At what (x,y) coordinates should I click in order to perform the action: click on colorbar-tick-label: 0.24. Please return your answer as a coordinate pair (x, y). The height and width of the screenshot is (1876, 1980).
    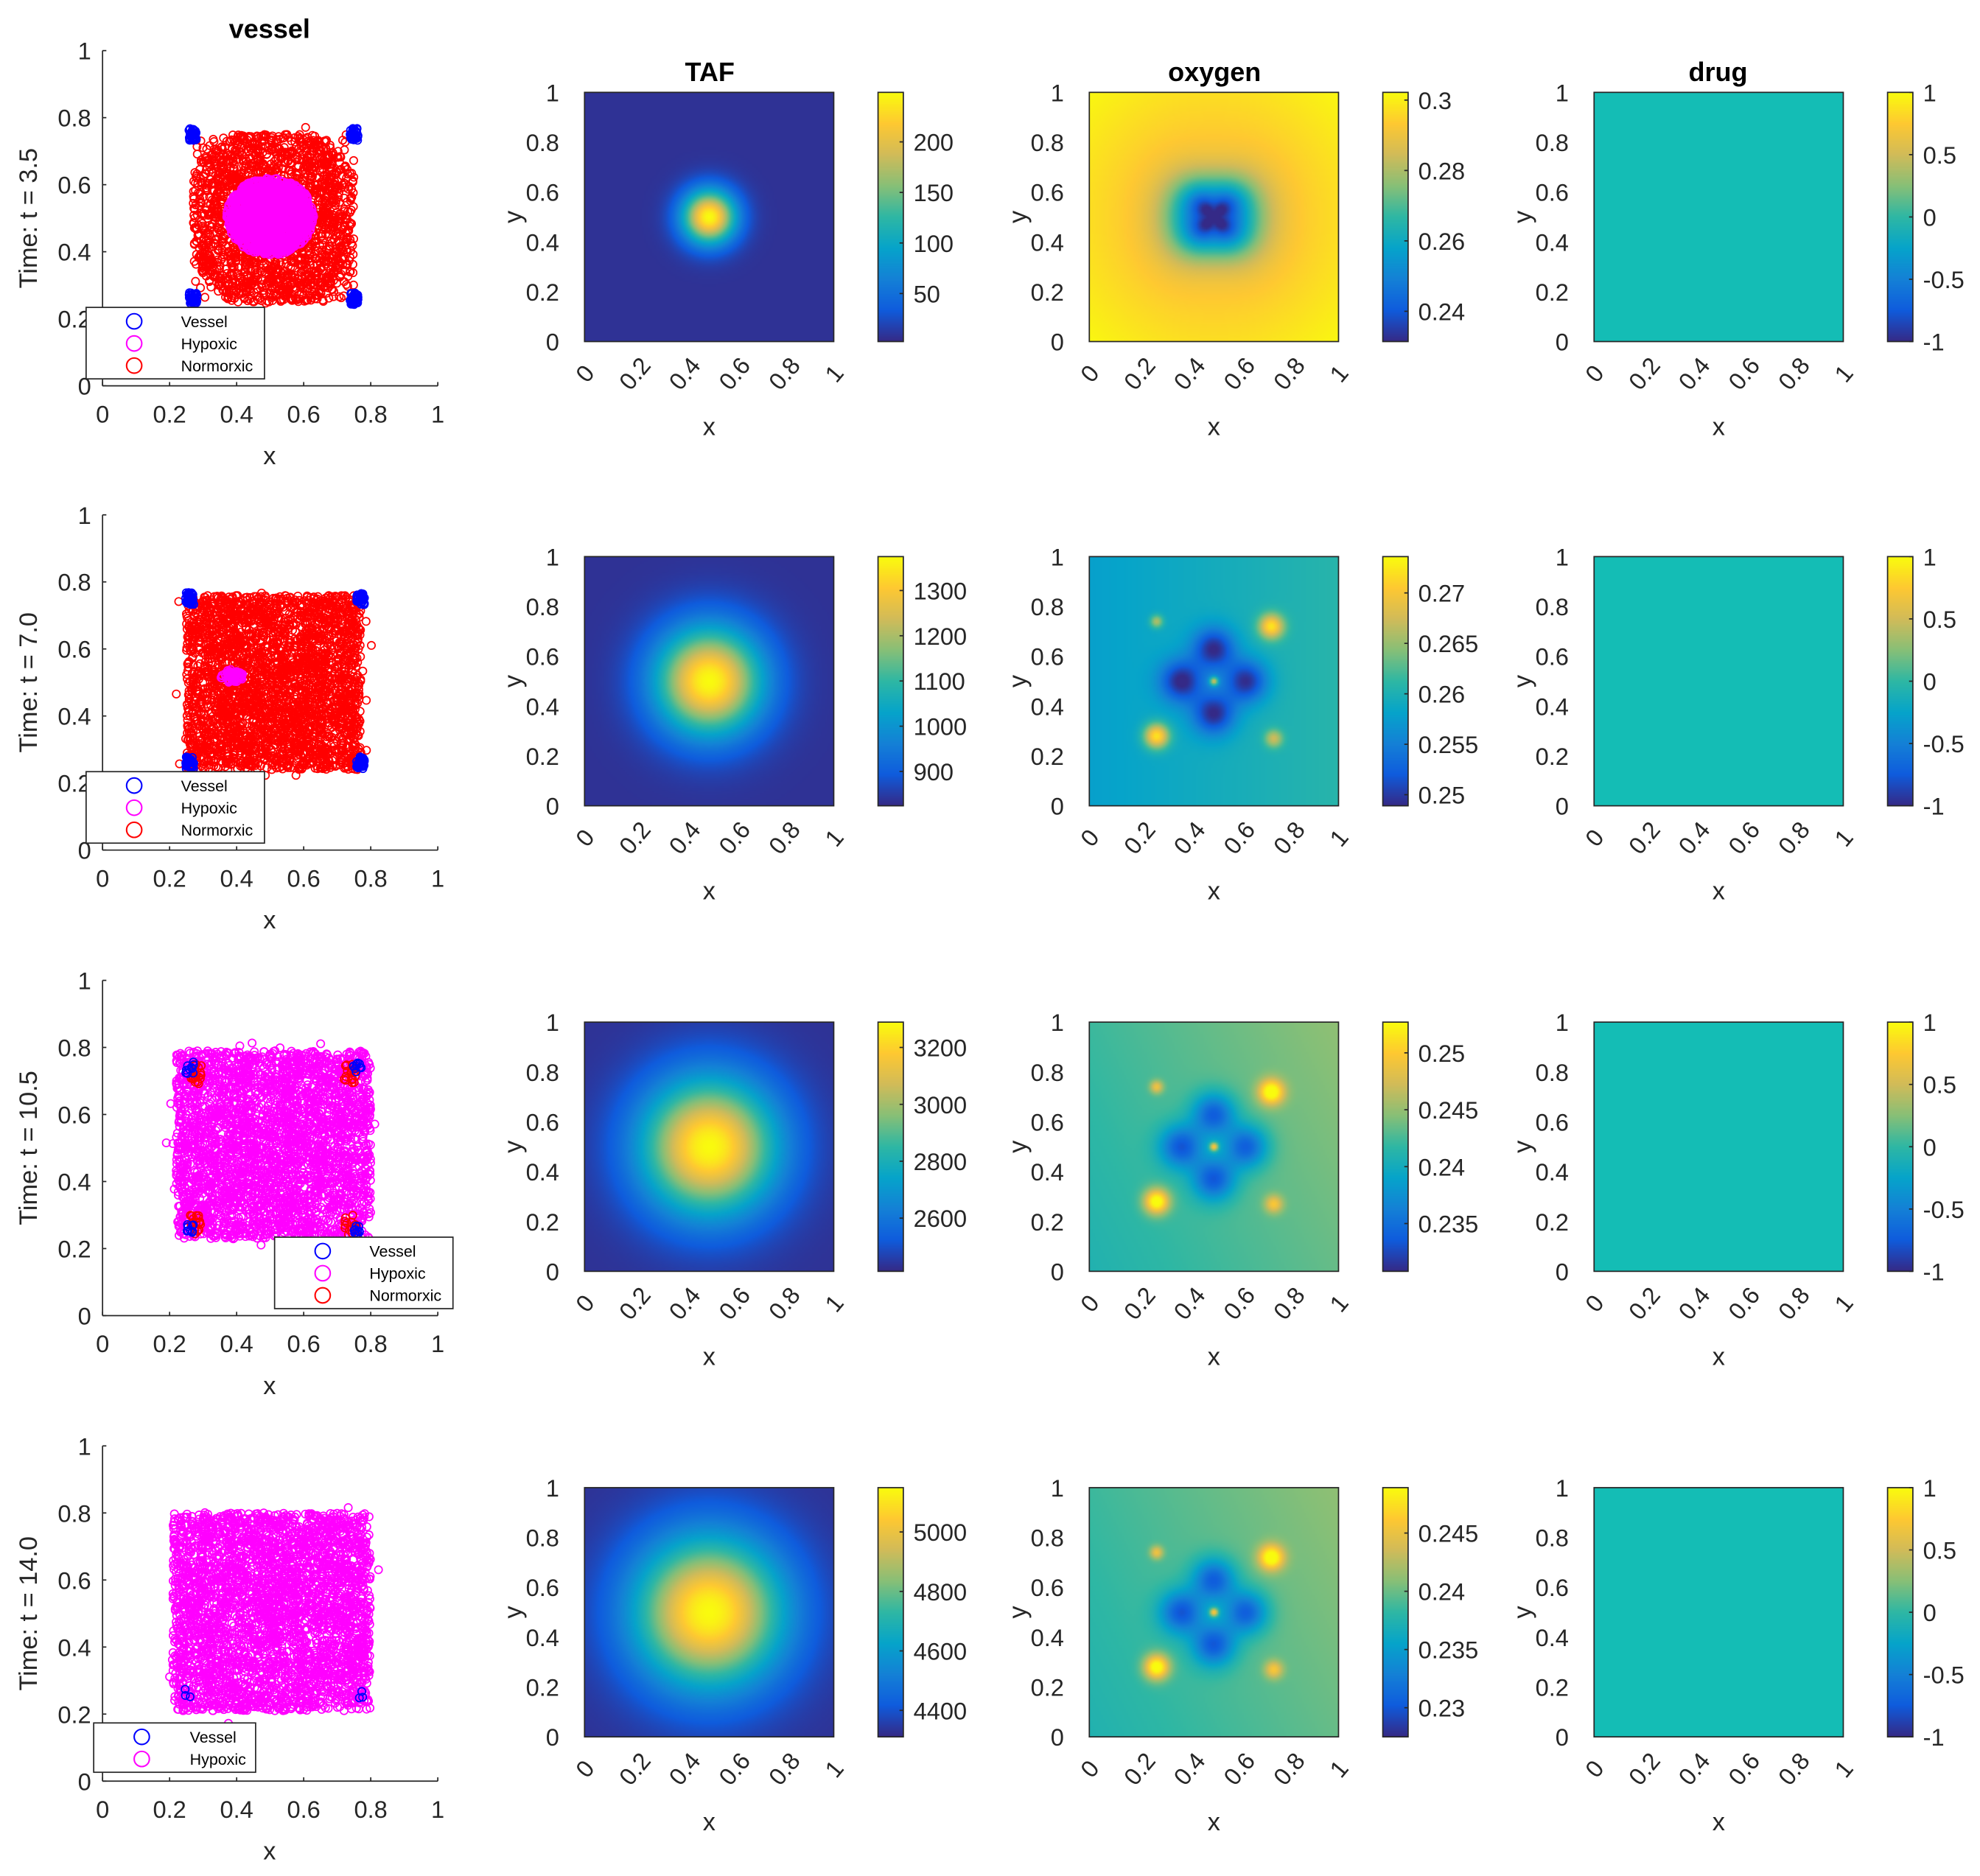
    Looking at the image, I should click on (1442, 311).